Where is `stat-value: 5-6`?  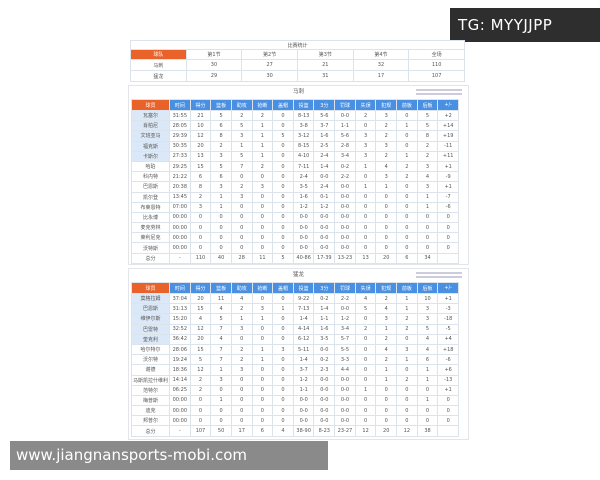 stat-value: 5-6 is located at coordinates (324, 115).